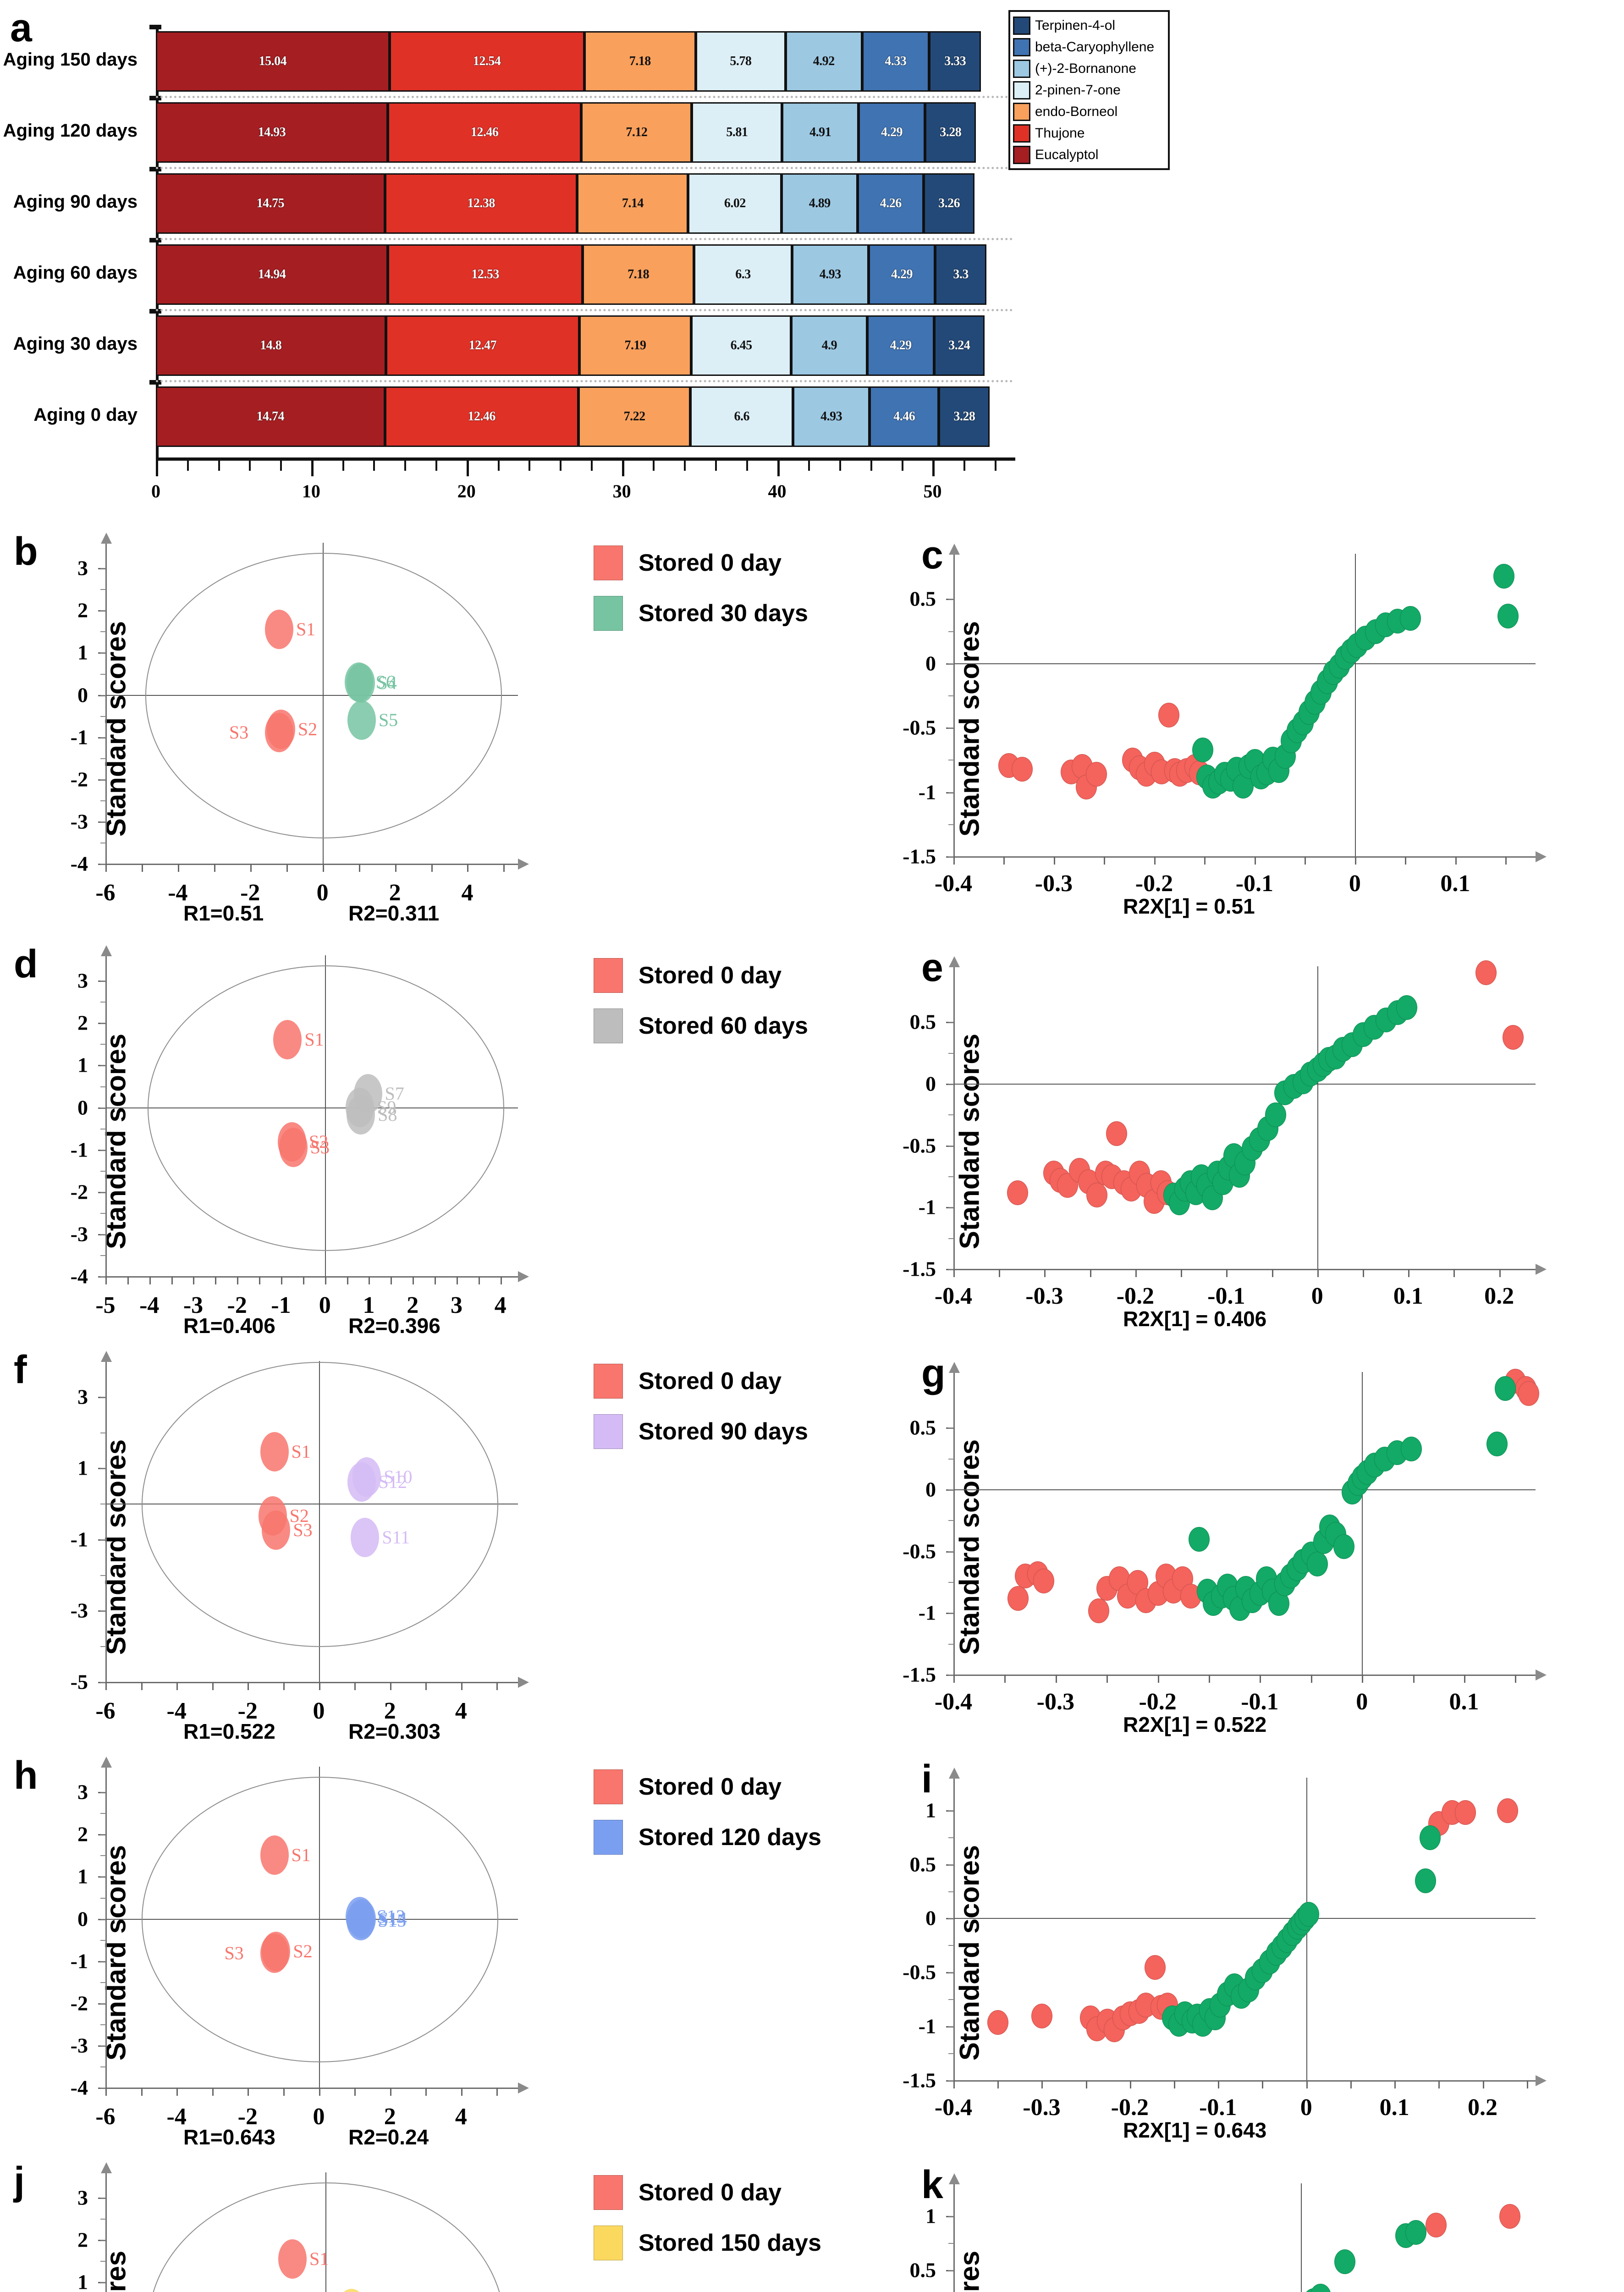 The image size is (1624, 2292). I want to click on bar-segment: 12.47, so click(482, 345).